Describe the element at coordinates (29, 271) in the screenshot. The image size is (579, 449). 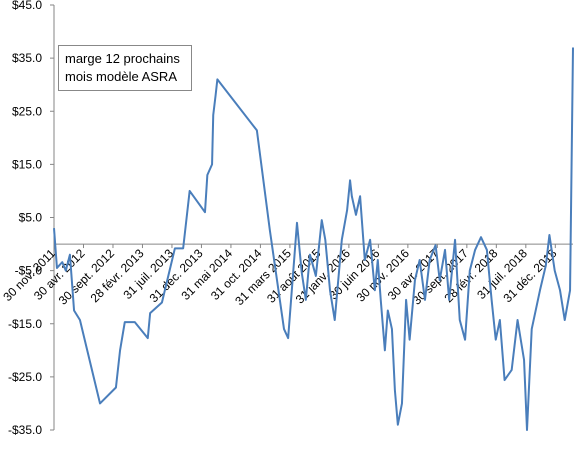
I see `y-tick-label: -$5.0` at that location.